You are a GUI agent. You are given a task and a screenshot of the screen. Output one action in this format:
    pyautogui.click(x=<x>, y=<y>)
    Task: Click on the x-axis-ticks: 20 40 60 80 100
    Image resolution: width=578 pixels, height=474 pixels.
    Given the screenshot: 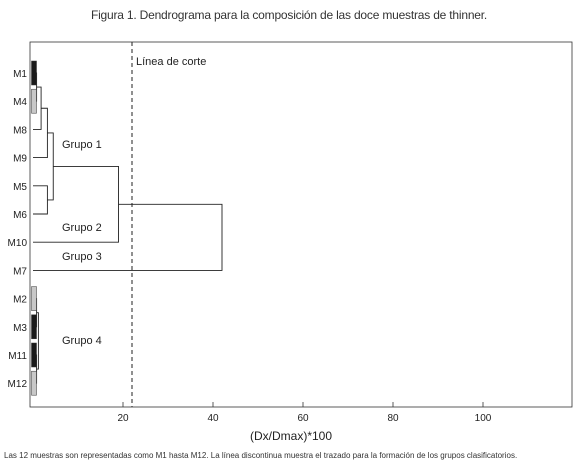 What is the action you would take?
    pyautogui.click(x=304, y=413)
    